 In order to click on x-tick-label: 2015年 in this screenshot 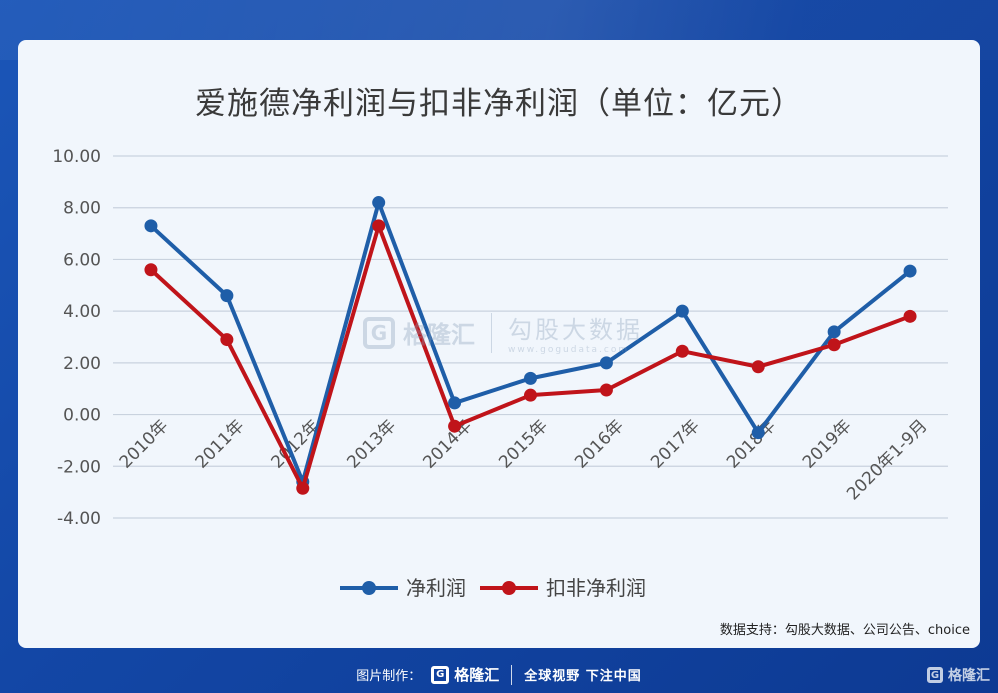, I will do `click(523, 444)`.